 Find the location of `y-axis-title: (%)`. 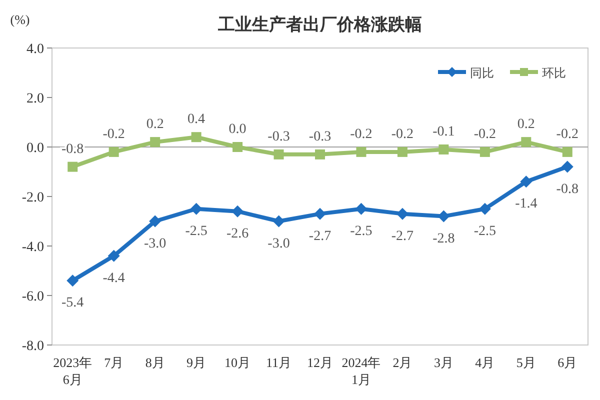

y-axis-title: (%) is located at coordinates (20, 19).